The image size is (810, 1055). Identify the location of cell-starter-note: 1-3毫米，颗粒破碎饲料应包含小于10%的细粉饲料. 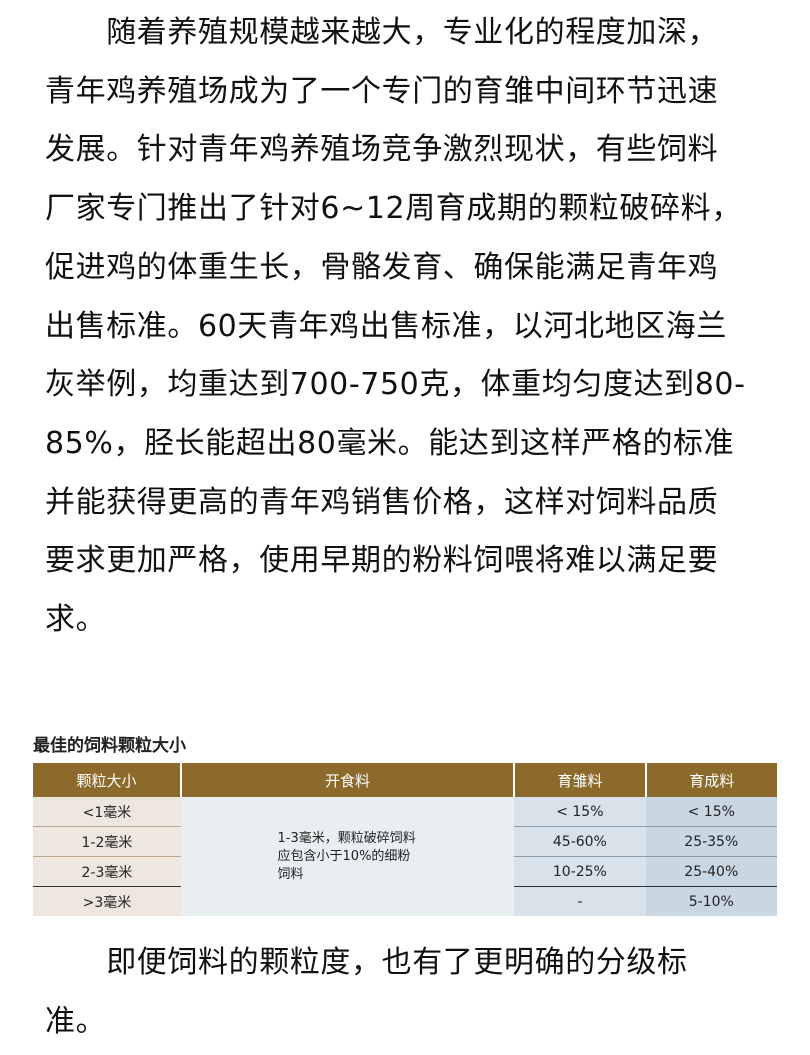
(347, 856).